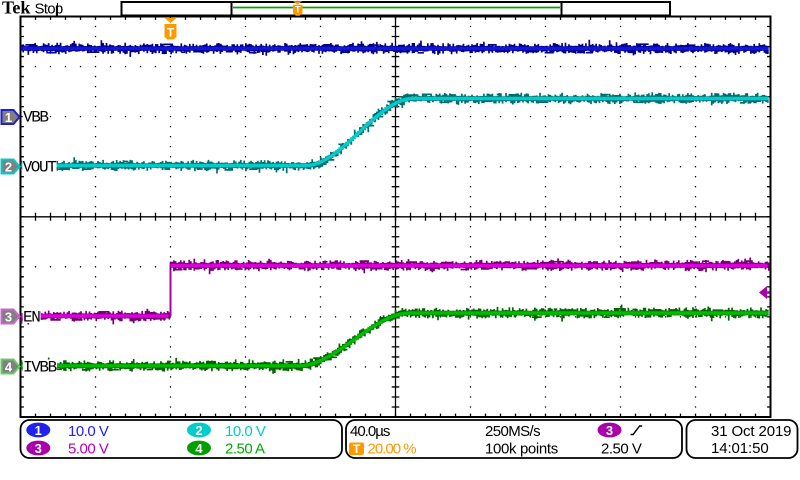 The width and height of the screenshot is (800, 480). Describe the element at coordinates (621, 449) in the screenshot. I see `svg-text: 2.50 V` at that location.